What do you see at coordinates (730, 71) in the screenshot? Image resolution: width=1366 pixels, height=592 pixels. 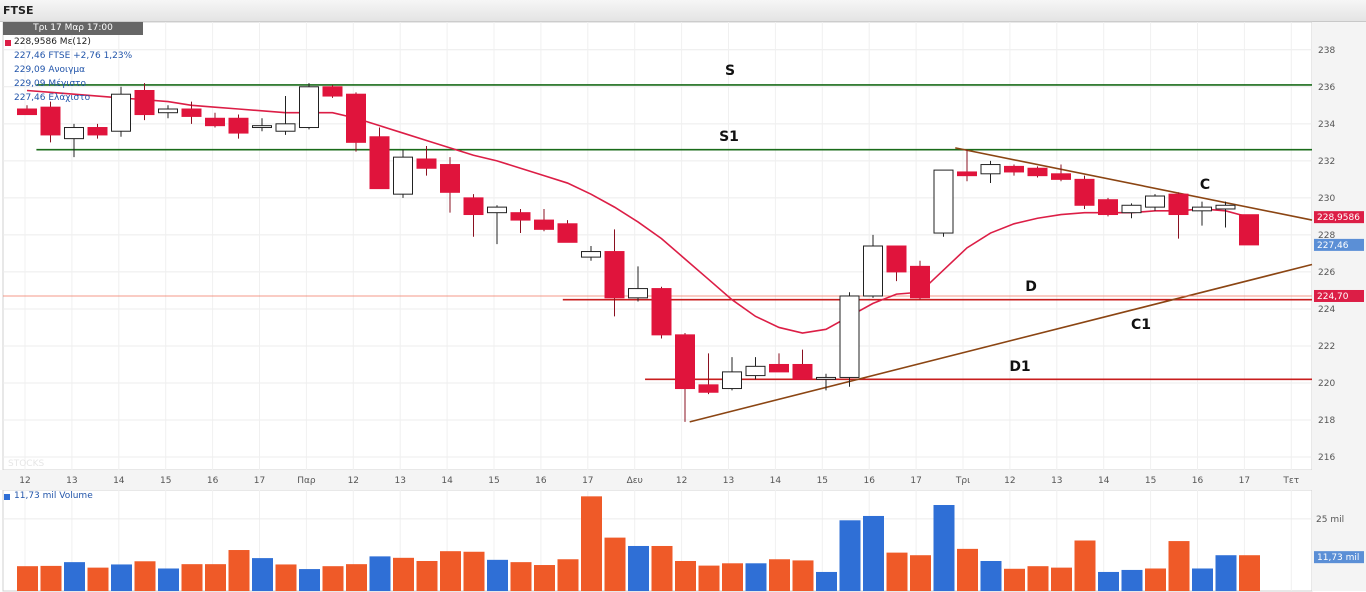 I see `line-label-s: S` at bounding box center [730, 71].